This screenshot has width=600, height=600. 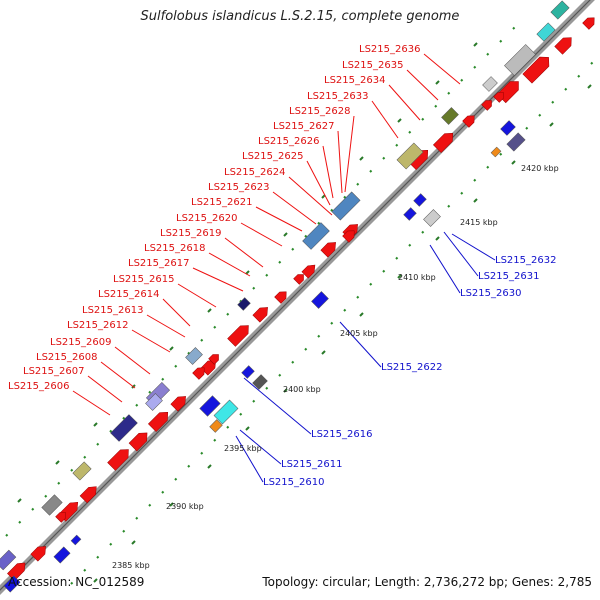 What do you see at coordinates (337, 96) in the screenshot?
I see `gene-label: LS215_2633` at bounding box center [337, 96].